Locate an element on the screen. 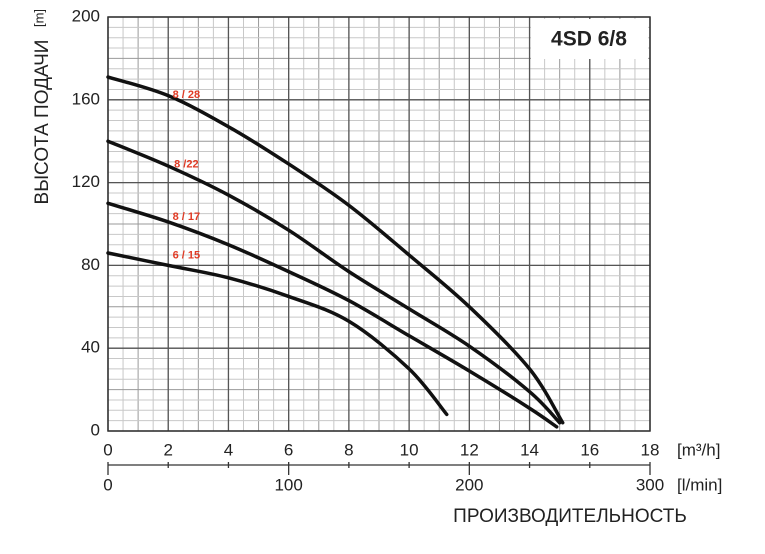  x-axis-label: [m³/h] is located at coordinates (698, 449).